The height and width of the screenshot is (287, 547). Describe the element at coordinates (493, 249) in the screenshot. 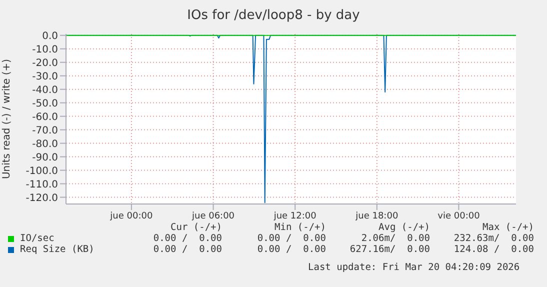

I see `text: 124.08 / 0.00` at that location.